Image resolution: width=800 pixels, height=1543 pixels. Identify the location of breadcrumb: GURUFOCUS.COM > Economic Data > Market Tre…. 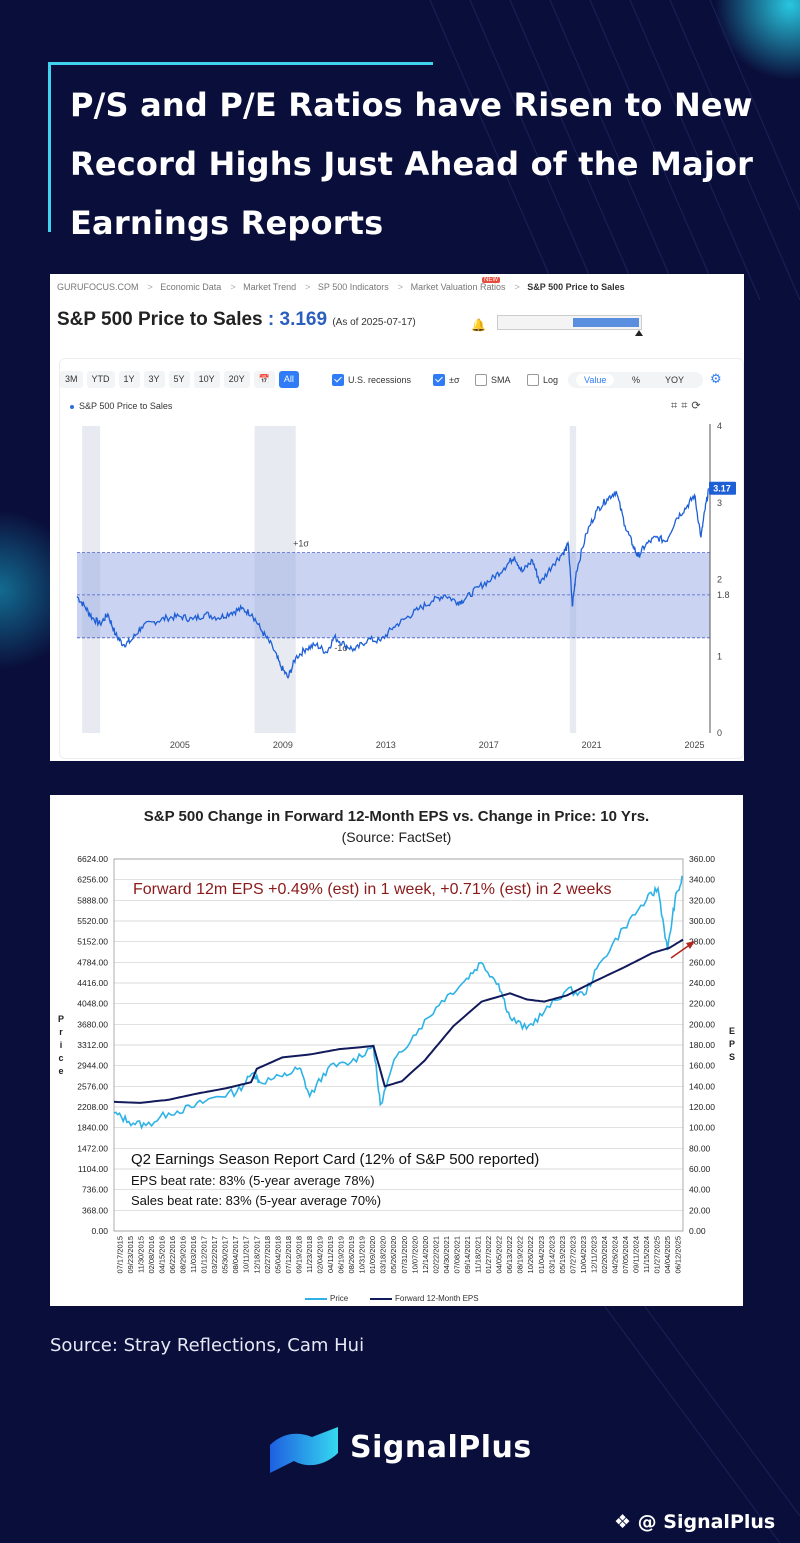
(341, 287).